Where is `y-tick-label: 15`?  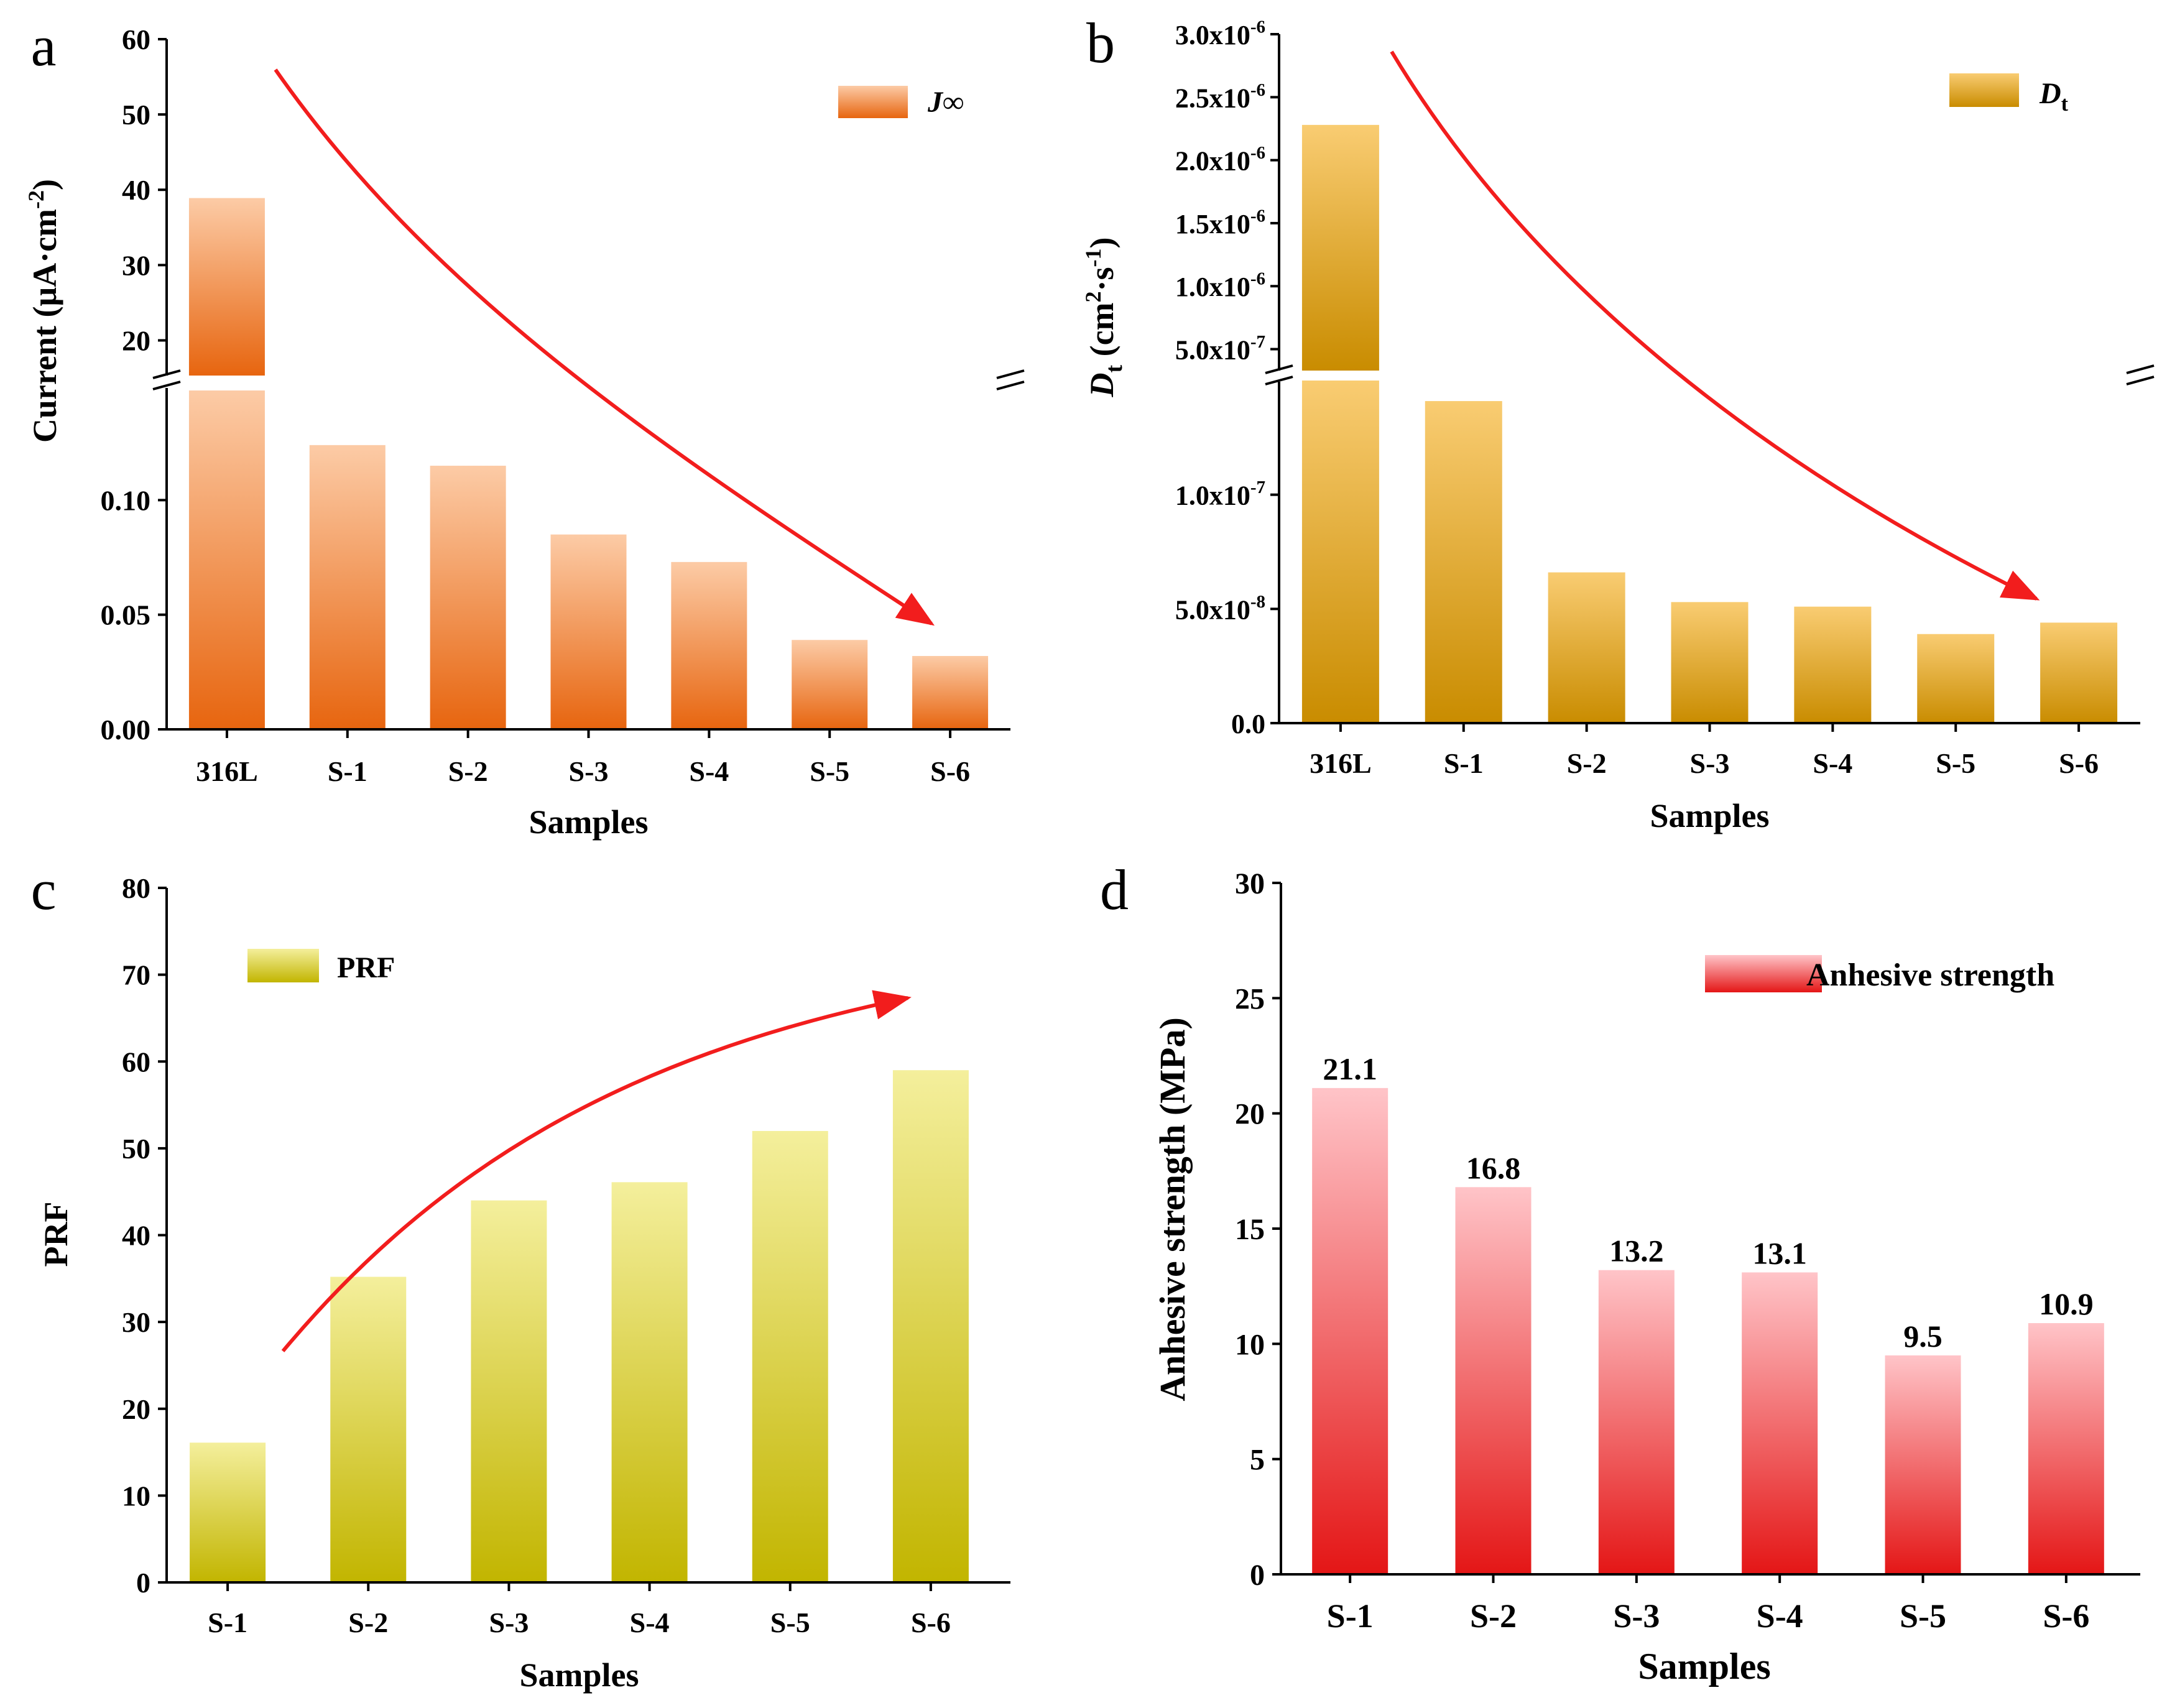 y-tick-label: 15 is located at coordinates (1250, 1229).